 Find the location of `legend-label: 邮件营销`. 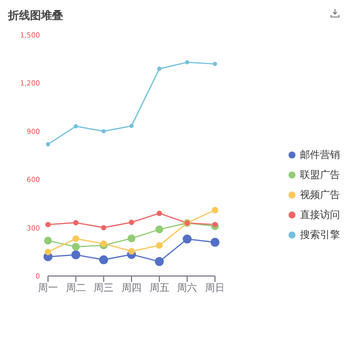

legend-label: 邮件营销 is located at coordinates (320, 155).